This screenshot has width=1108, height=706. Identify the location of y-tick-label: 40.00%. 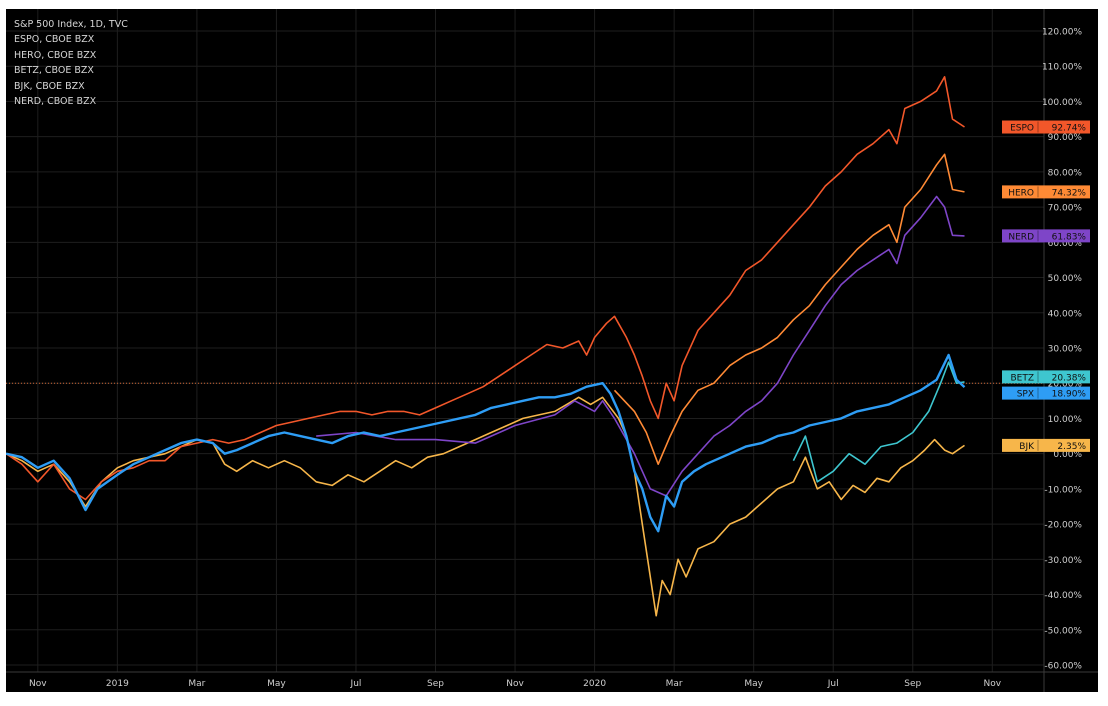
(1065, 314).